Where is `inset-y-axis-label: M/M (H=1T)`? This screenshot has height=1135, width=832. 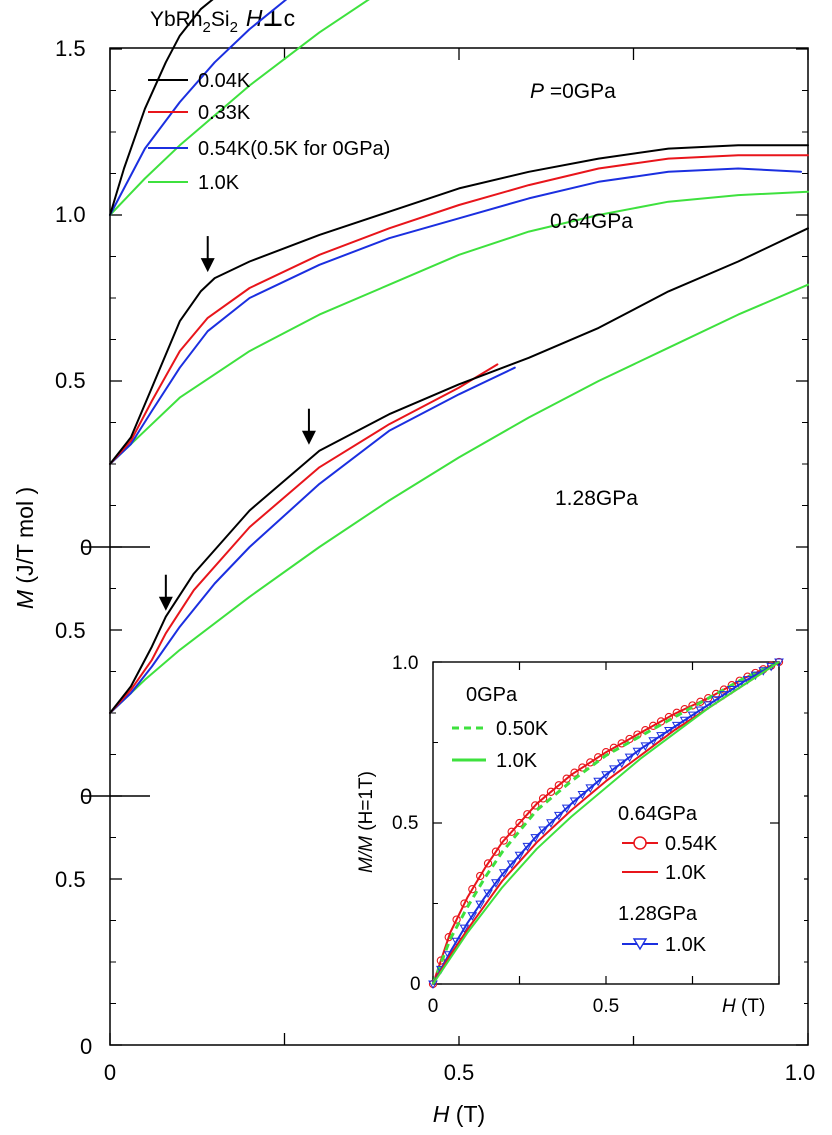 inset-y-axis-label: M/M (H=1T) is located at coordinates (366, 822).